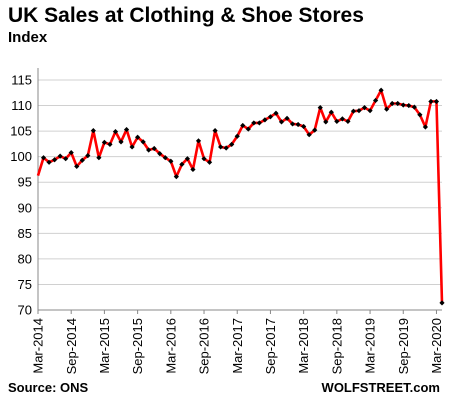 This screenshot has height=403, width=450. What do you see at coordinates (25, 182) in the screenshot?
I see `y-tick-label-95: 95` at bounding box center [25, 182].